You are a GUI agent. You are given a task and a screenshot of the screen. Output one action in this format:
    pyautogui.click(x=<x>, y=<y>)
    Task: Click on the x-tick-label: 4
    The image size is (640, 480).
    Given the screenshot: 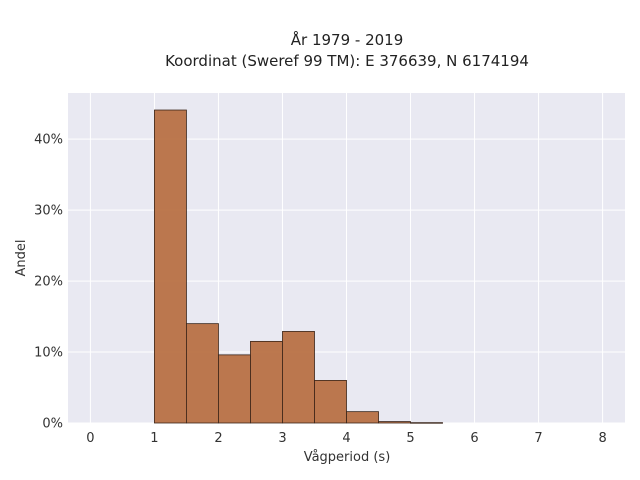 What is the action you would take?
    pyautogui.click(x=346, y=438)
    